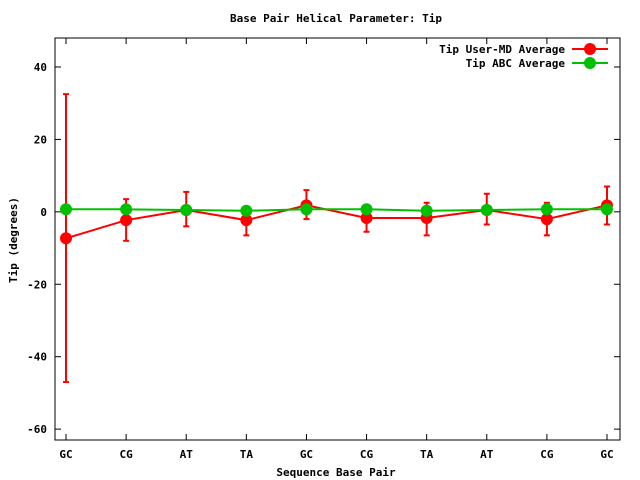  What do you see at coordinates (37, 357) in the screenshot?
I see `y-tick-label: -40` at bounding box center [37, 357].